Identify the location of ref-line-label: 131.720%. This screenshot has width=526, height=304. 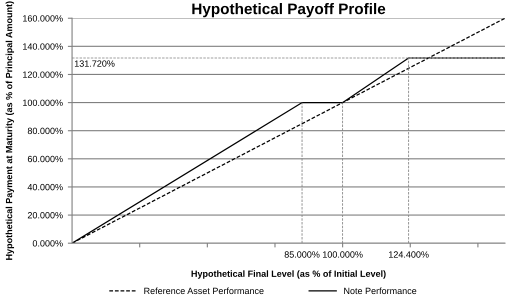
(94, 63).